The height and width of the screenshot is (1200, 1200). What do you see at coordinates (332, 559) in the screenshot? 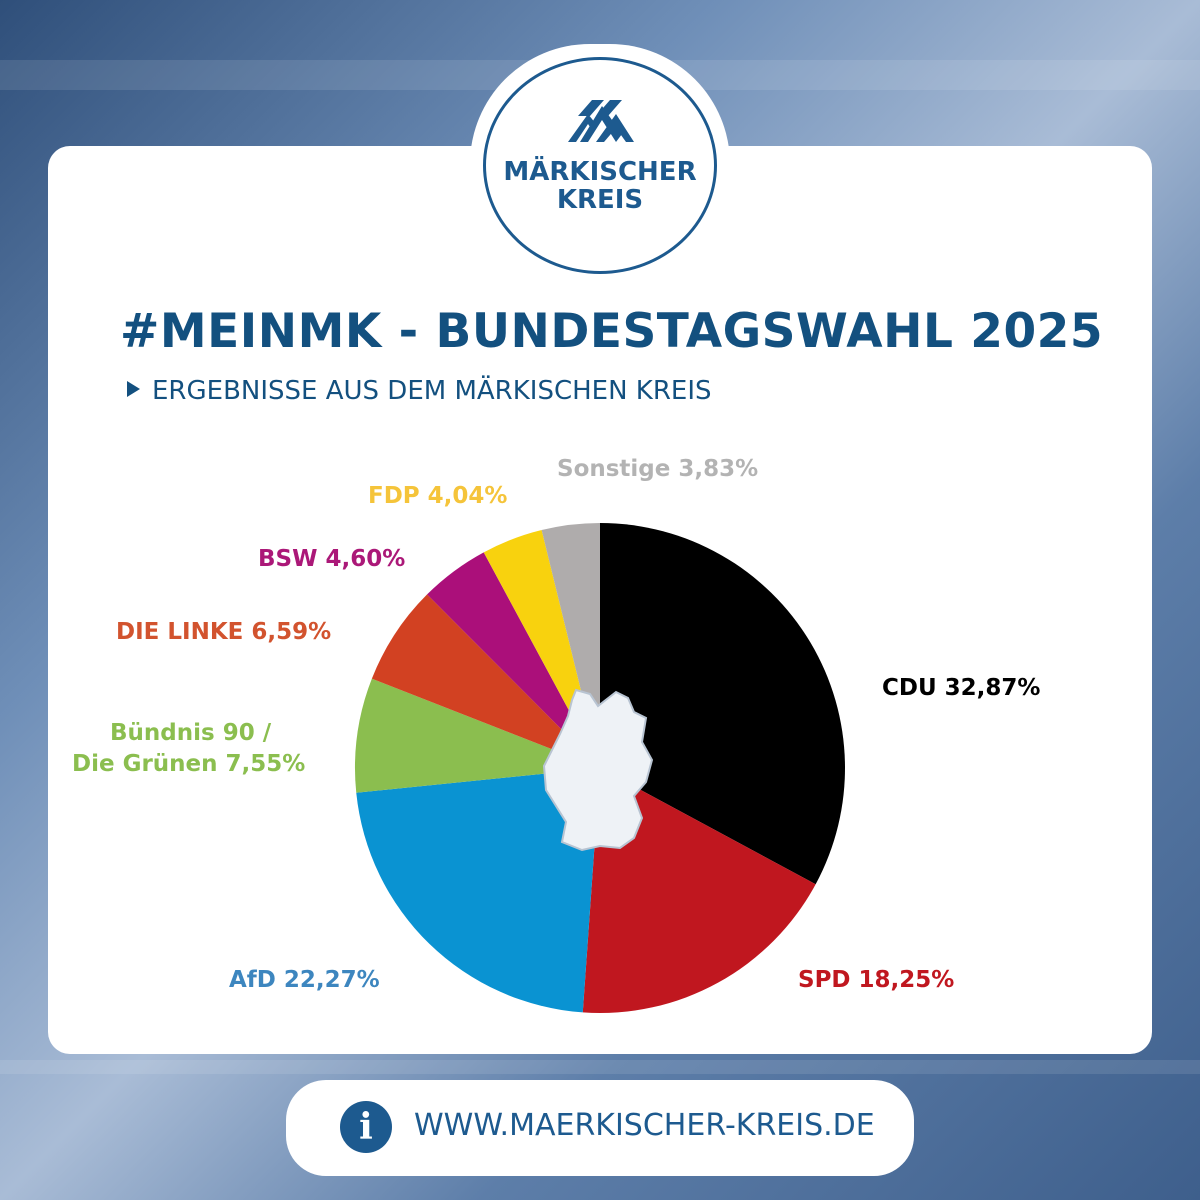
I see `label-bsw: BSW 4,60%` at bounding box center [332, 559].